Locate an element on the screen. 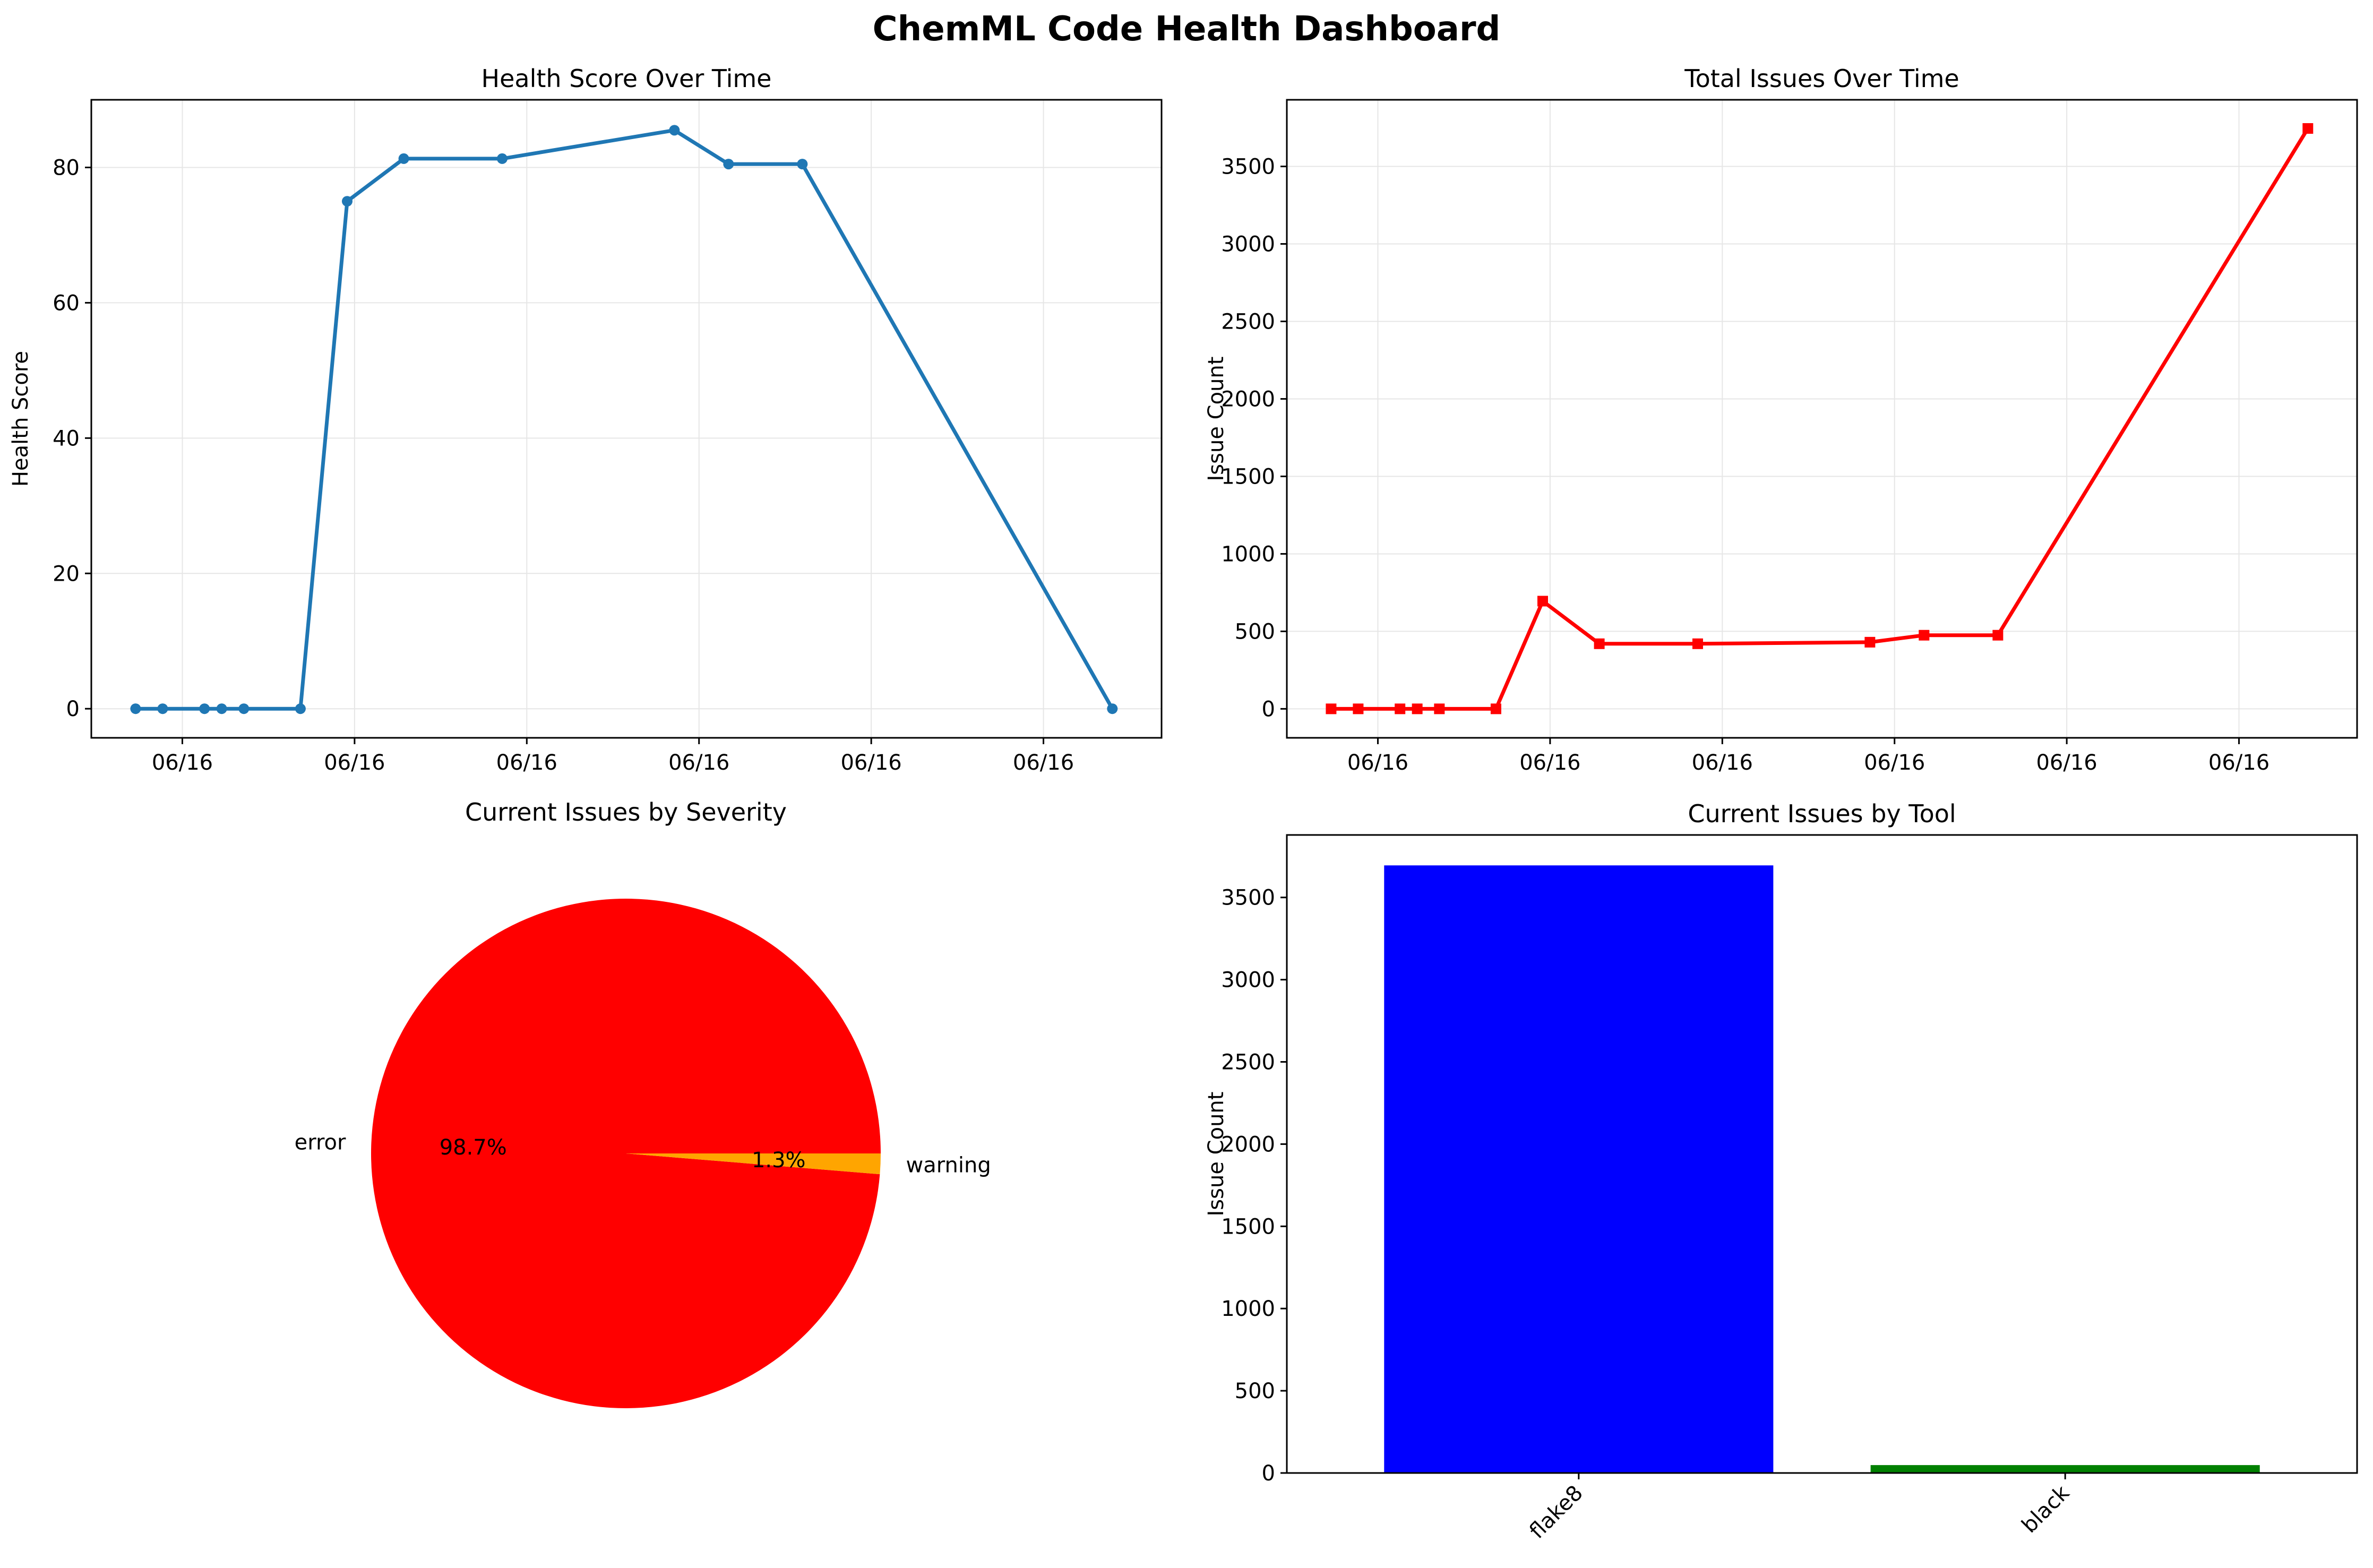 This screenshot has height=1568, width=2373. severity-pie-slices is located at coordinates (626, 1154).